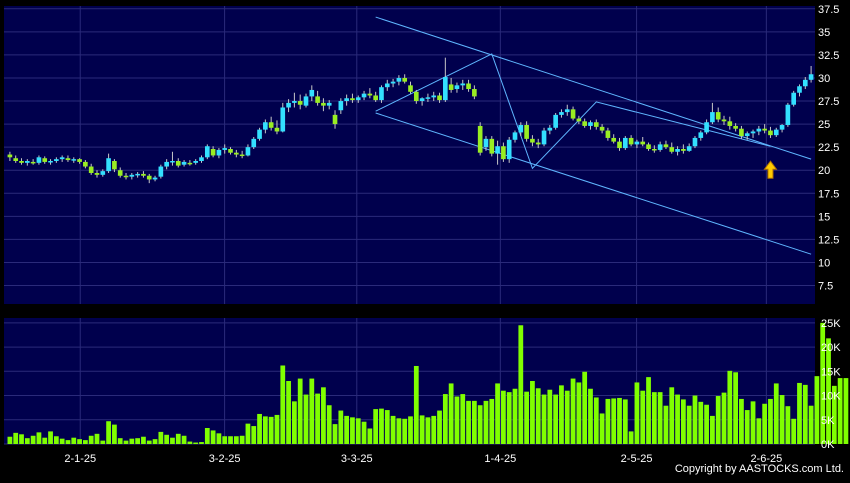  Describe the element at coordinates (637, 459) in the screenshot. I see `x-tick-label: 2-5-25` at that location.